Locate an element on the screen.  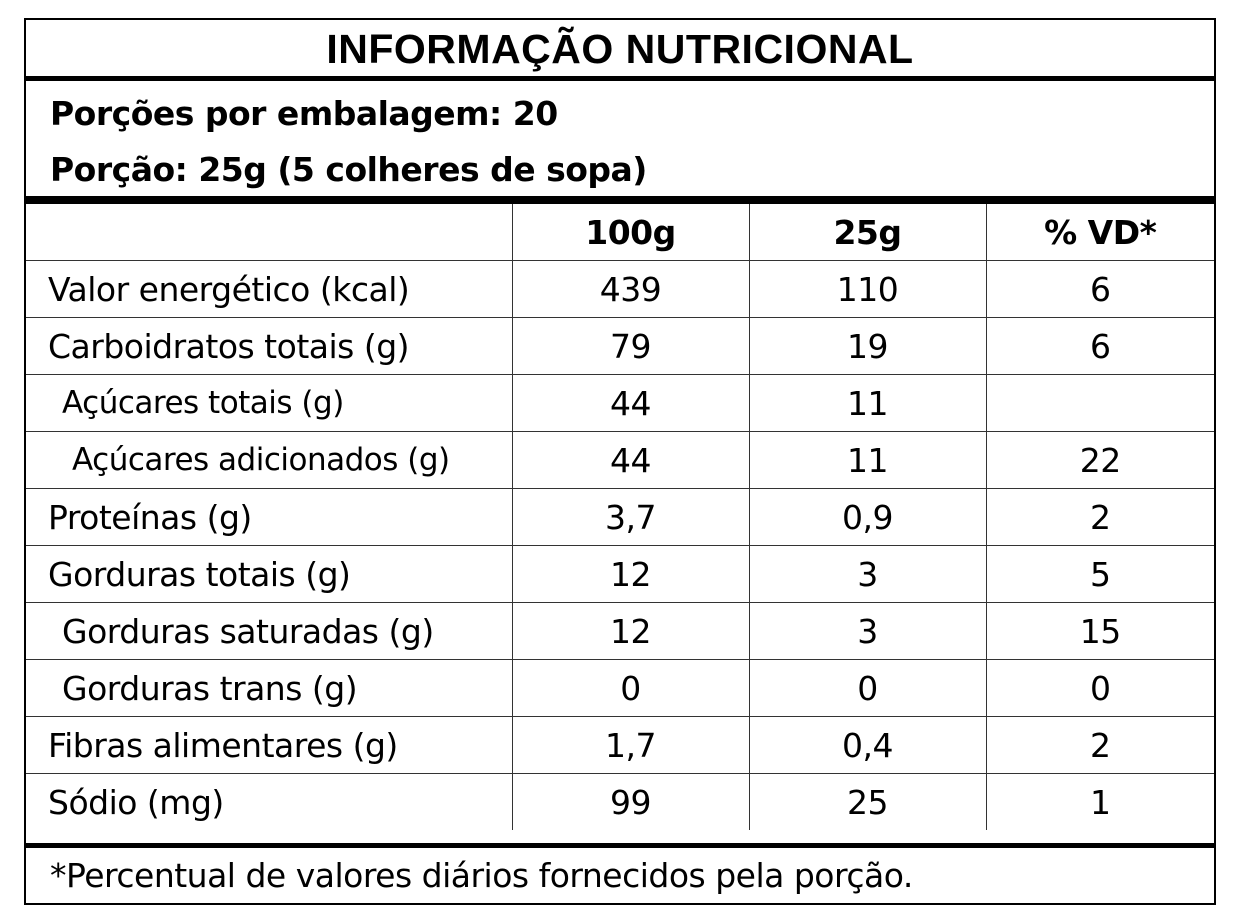
nutrient-name: Gorduras saturadas (g) is located at coordinates (269, 631).